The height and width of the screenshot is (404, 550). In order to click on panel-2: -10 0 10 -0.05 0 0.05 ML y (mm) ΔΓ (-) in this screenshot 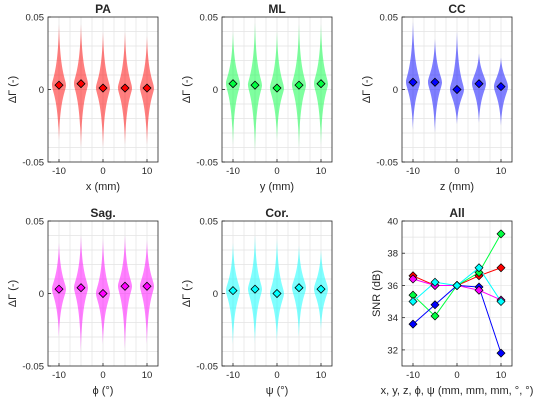, I will do `click(257, 97)`.